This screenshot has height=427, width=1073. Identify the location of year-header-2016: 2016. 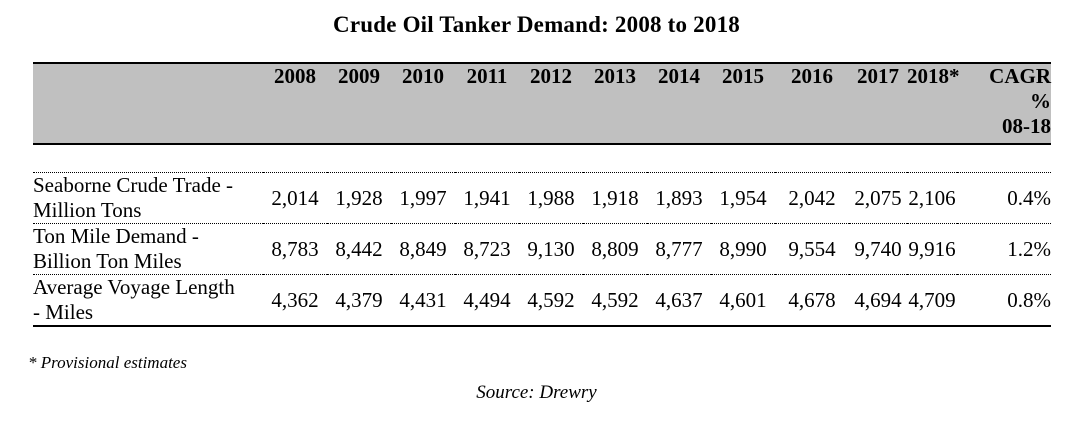
(812, 103).